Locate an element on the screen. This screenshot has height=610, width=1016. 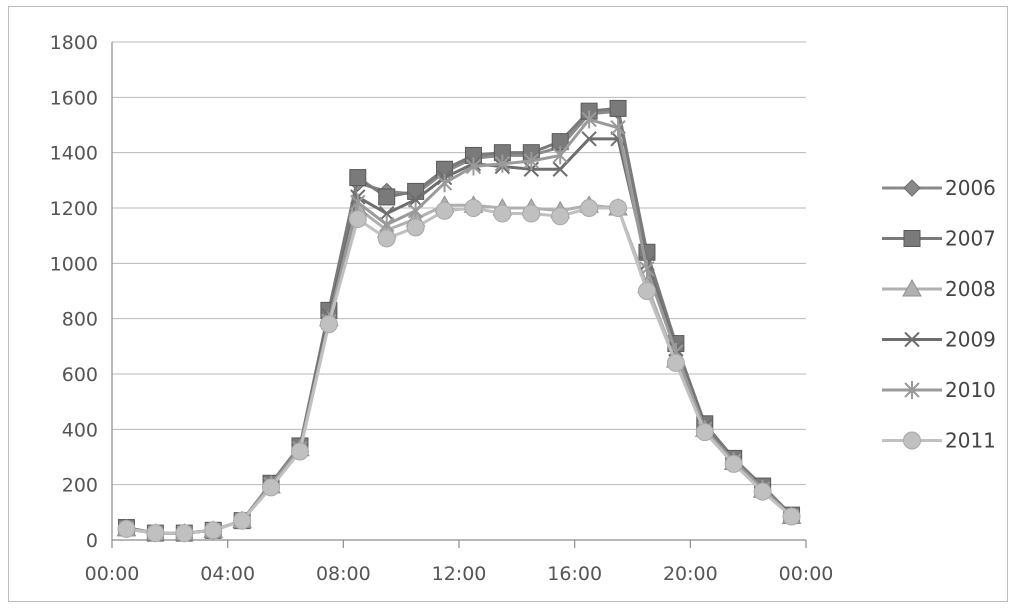
y-tick-label: 1400 is located at coordinates (74, 154).